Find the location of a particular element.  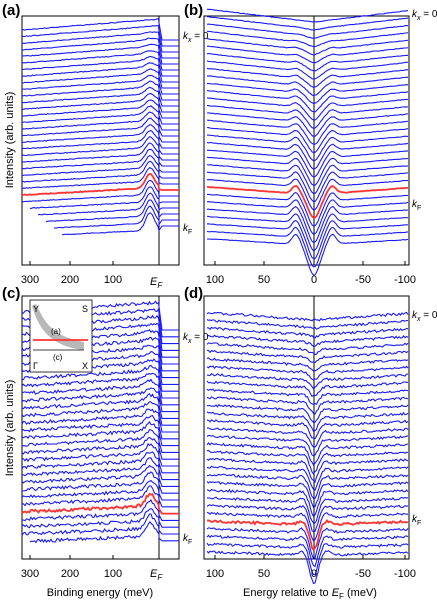

x-tick-label: -50 is located at coordinates (363, 280).